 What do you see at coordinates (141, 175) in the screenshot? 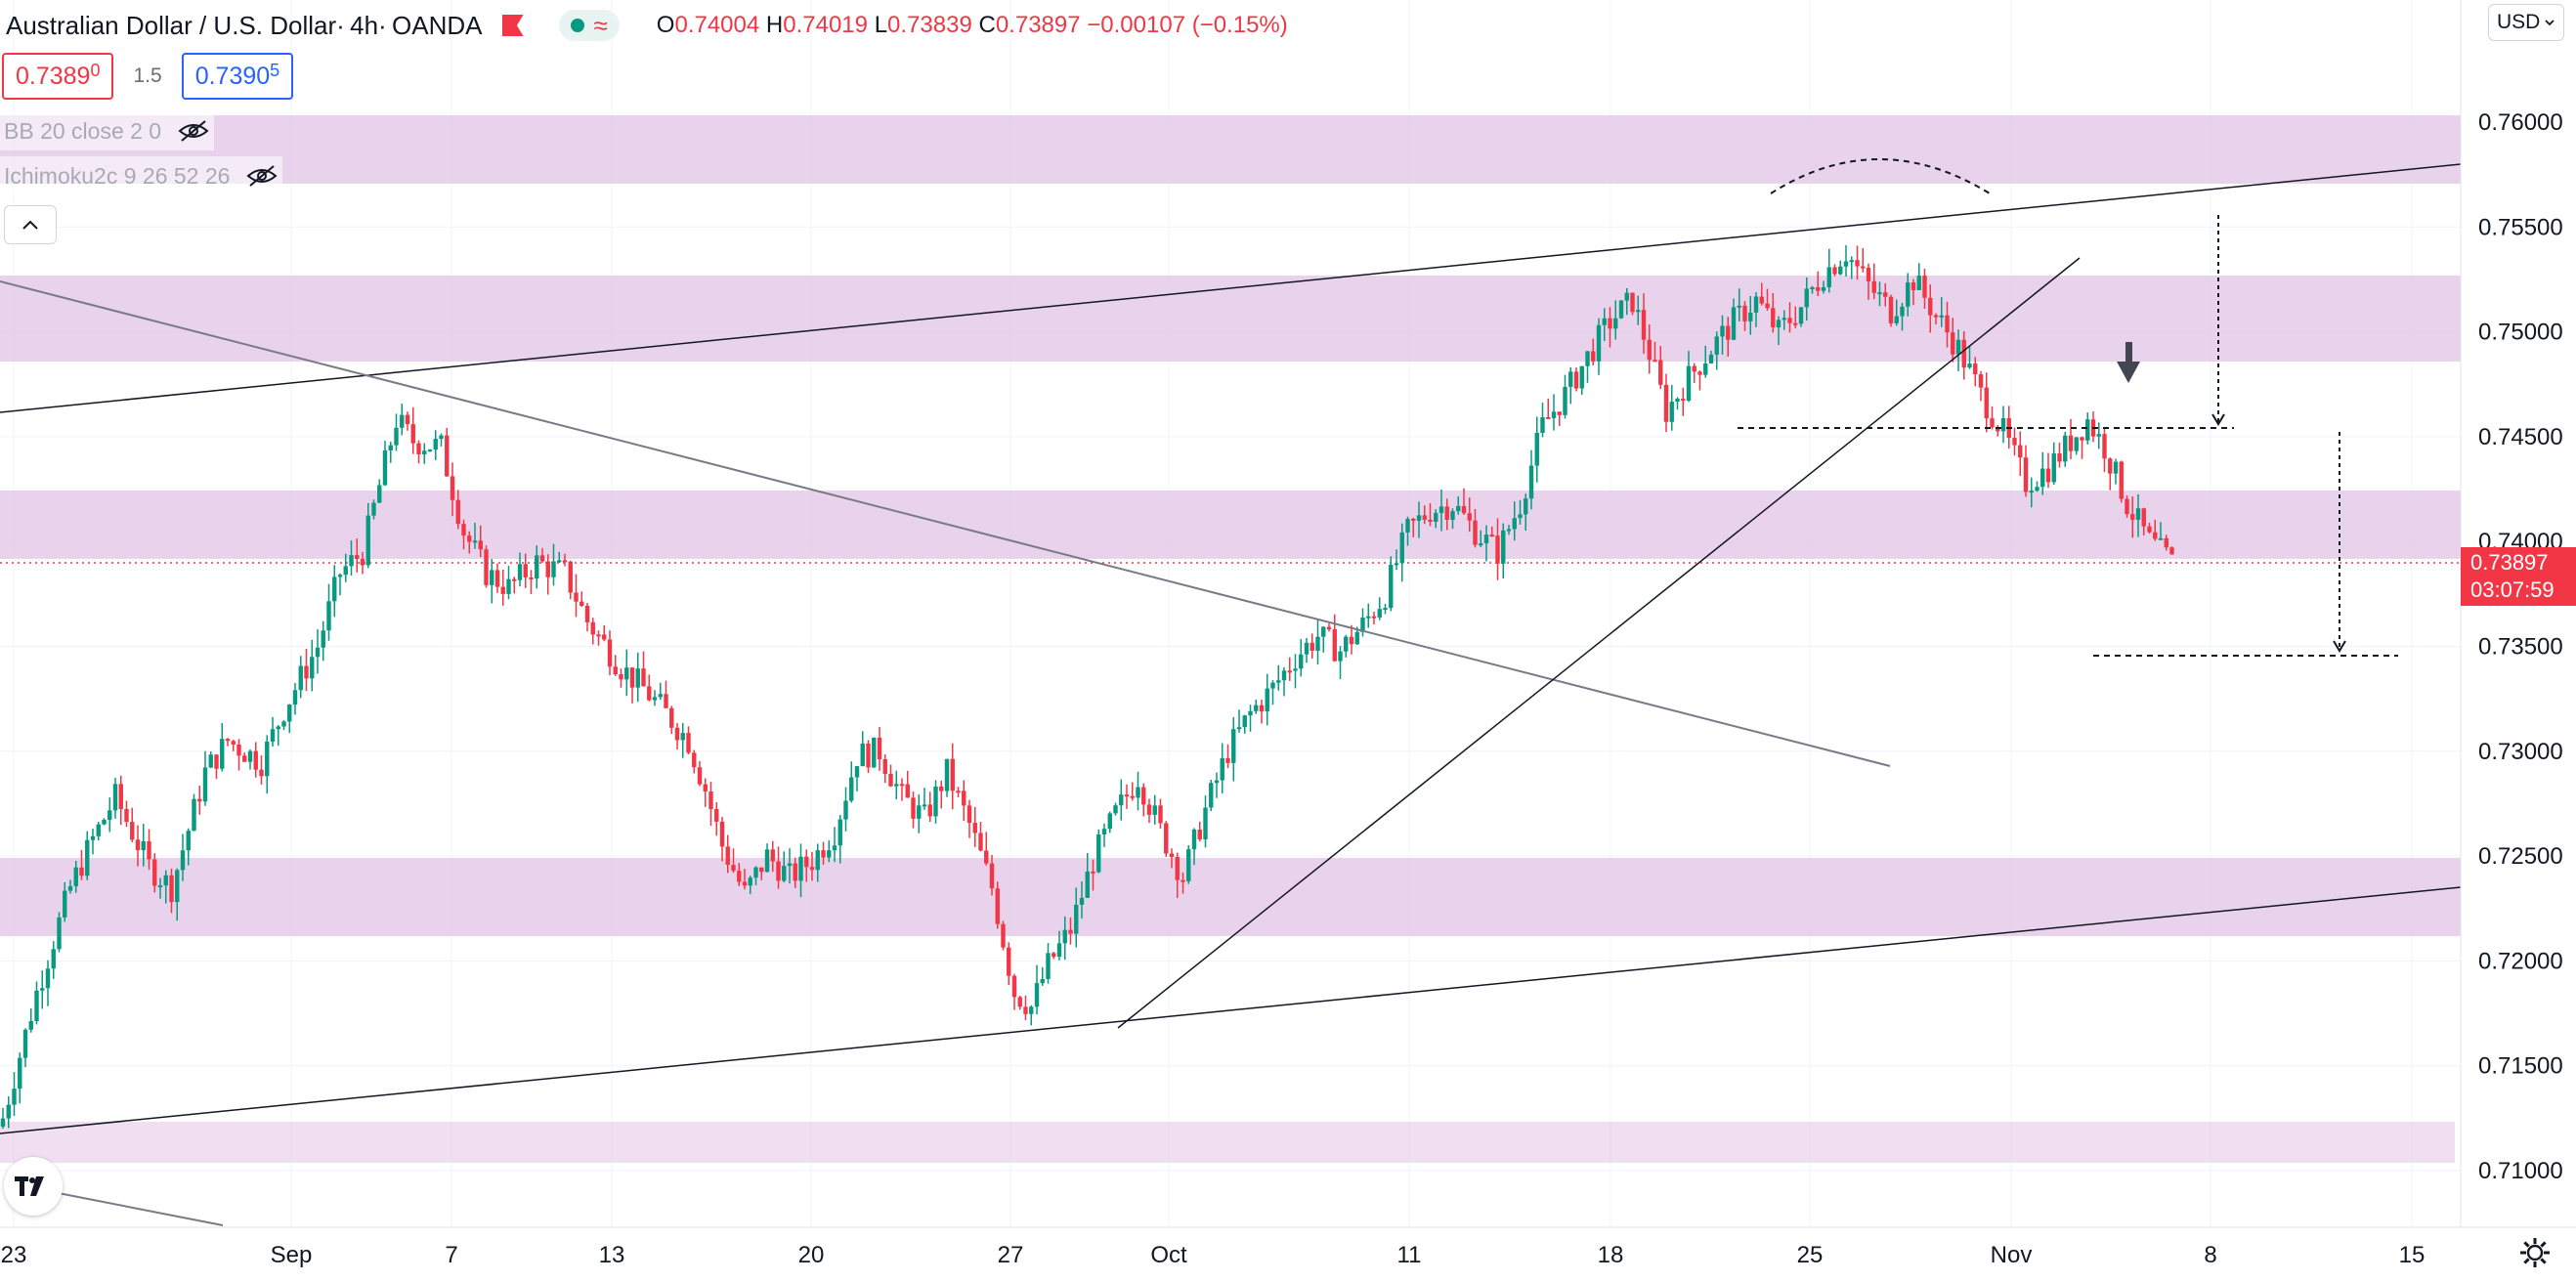
I see `indicator-ichimoku: Ichimoku2c 9 26 52 26` at bounding box center [141, 175].